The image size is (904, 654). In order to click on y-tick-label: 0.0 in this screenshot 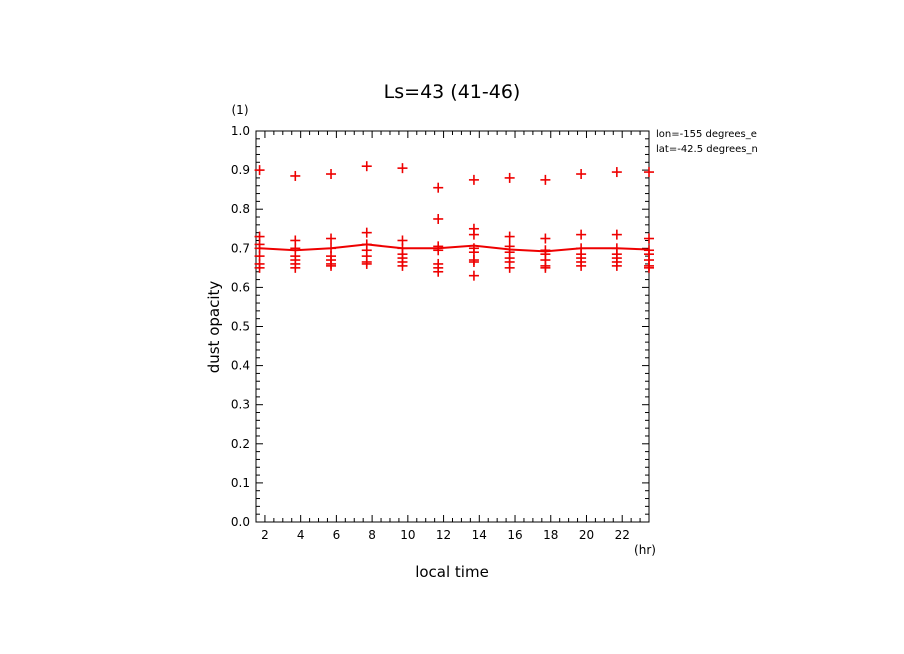, I will do `click(240, 522)`.